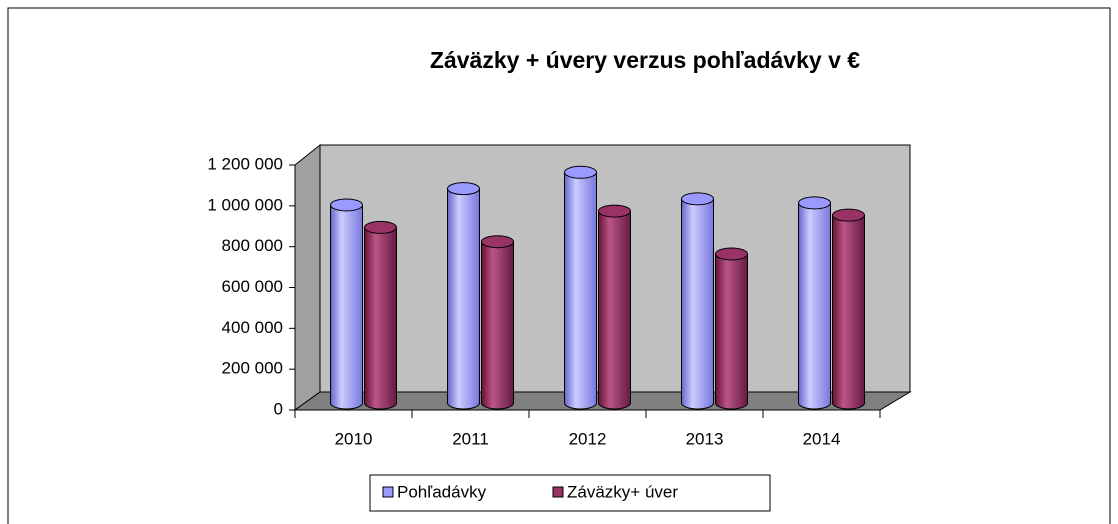 The height and width of the screenshot is (524, 1118). What do you see at coordinates (307, 277) in the screenshot?
I see `side-wall` at bounding box center [307, 277].